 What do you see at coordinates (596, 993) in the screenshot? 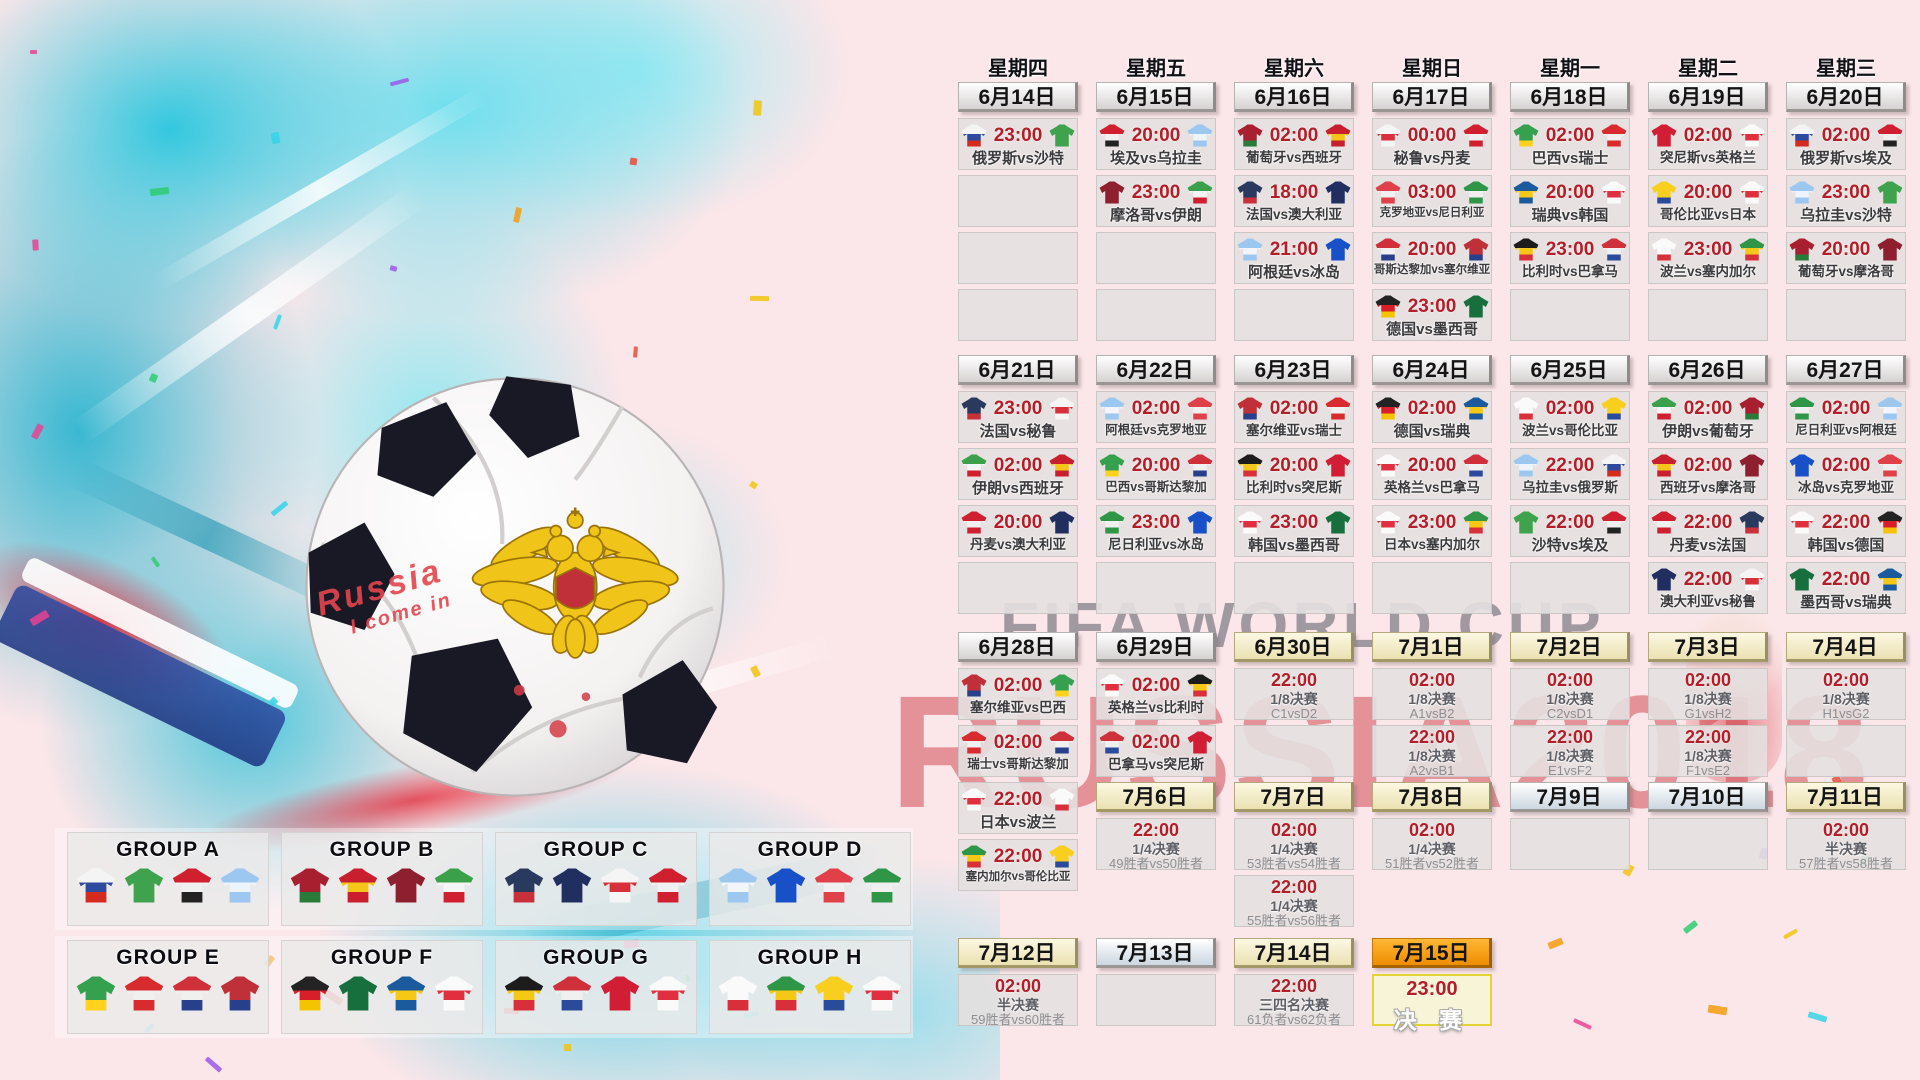
I see `group-jerseys` at bounding box center [596, 993].